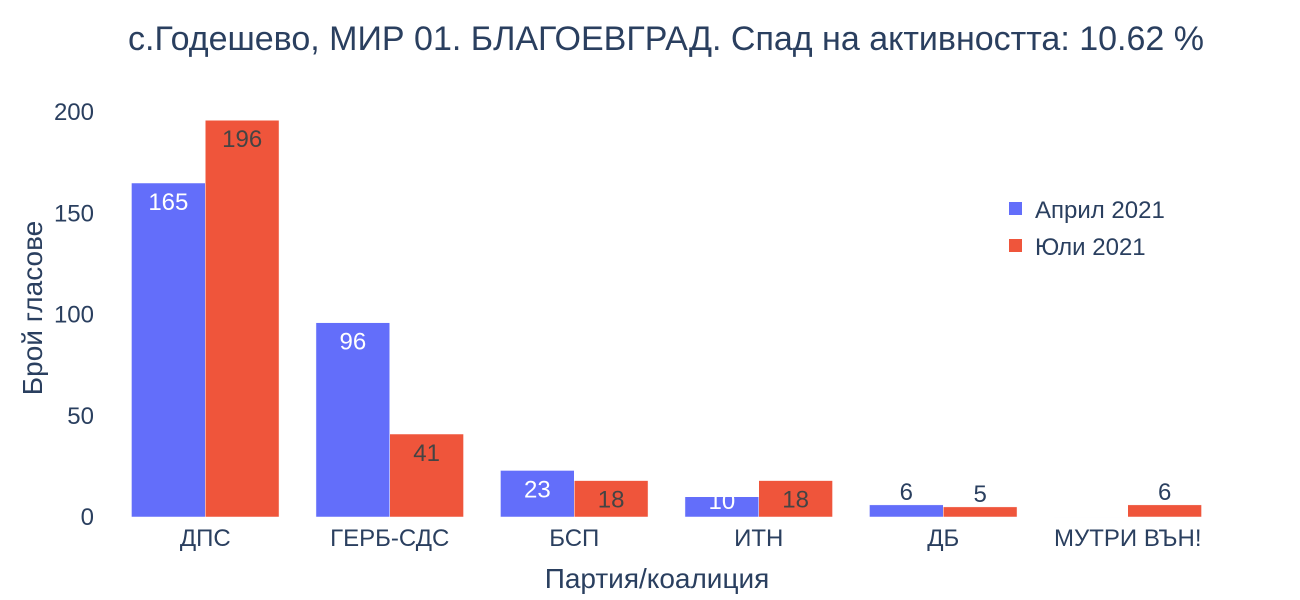 This screenshot has width=1300, height=600. Describe the element at coordinates (691, 538) in the screenshot. I see `x-axis-ticks: ДПС ГЕРБ-СДС БСП ИТН ДБ МУТРИ ВЪН!` at that location.